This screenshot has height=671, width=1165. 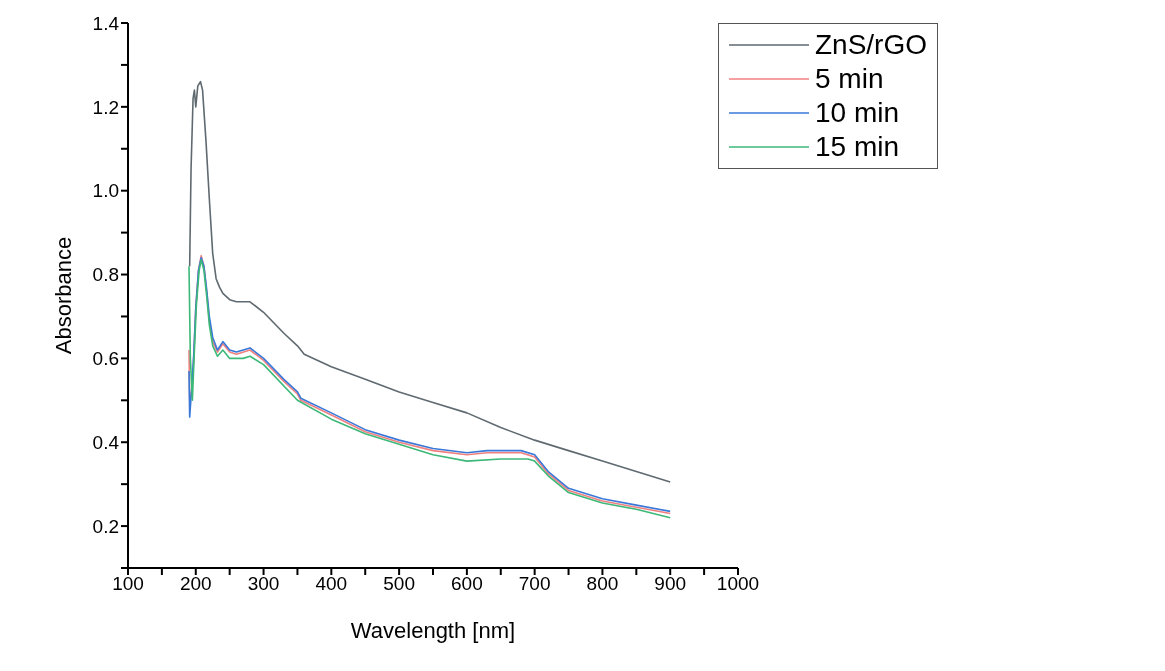 I want to click on x-tick-label: 800, so click(x=602, y=584).